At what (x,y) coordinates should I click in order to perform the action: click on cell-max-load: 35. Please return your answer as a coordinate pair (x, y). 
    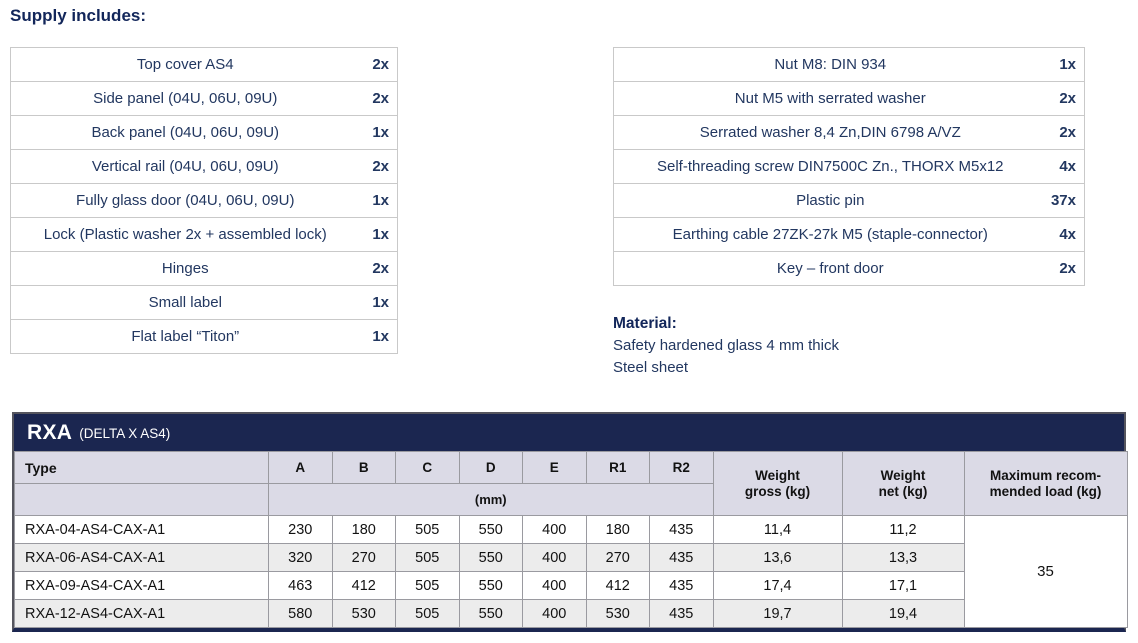
    Looking at the image, I should click on (1045, 571).